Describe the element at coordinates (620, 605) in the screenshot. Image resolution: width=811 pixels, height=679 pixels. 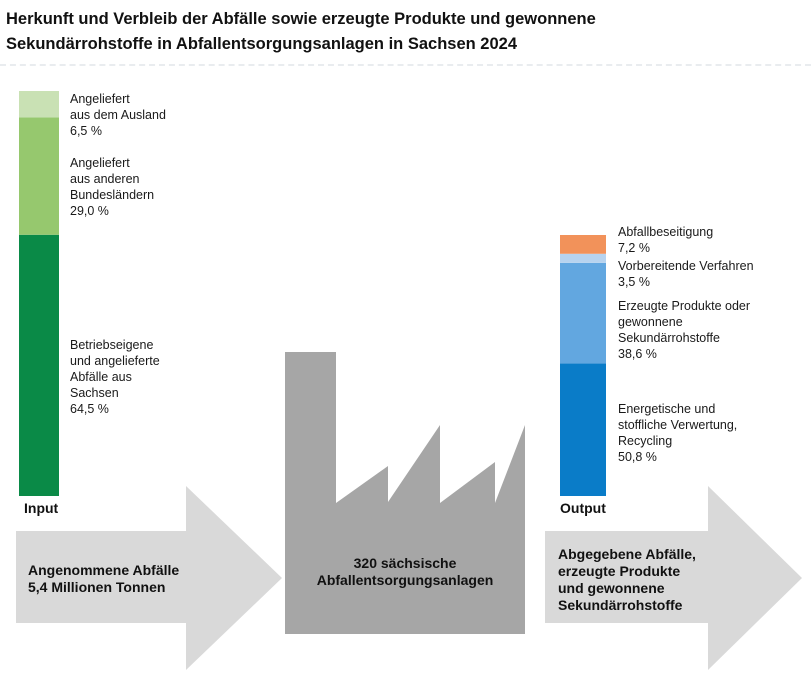
I see `flow-text-line: Sekundärrohstoffe` at that location.